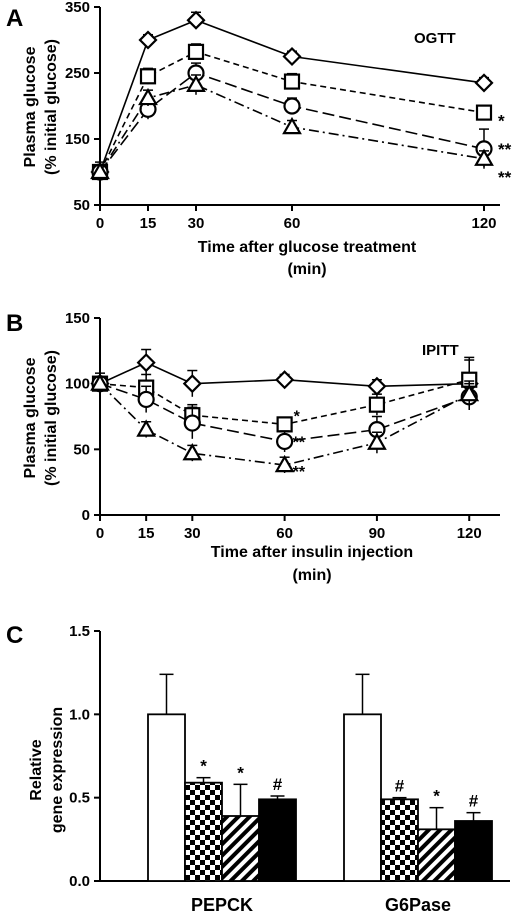  I want to click on panel-a-x-tick-label: 15, so click(148, 223).